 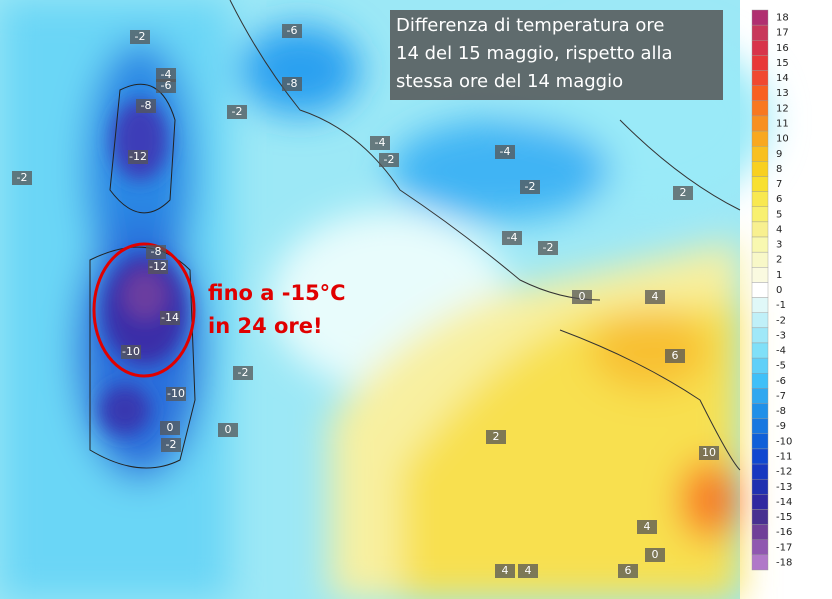 What do you see at coordinates (781, 396) in the screenshot?
I see `legend-label: -7` at bounding box center [781, 396].